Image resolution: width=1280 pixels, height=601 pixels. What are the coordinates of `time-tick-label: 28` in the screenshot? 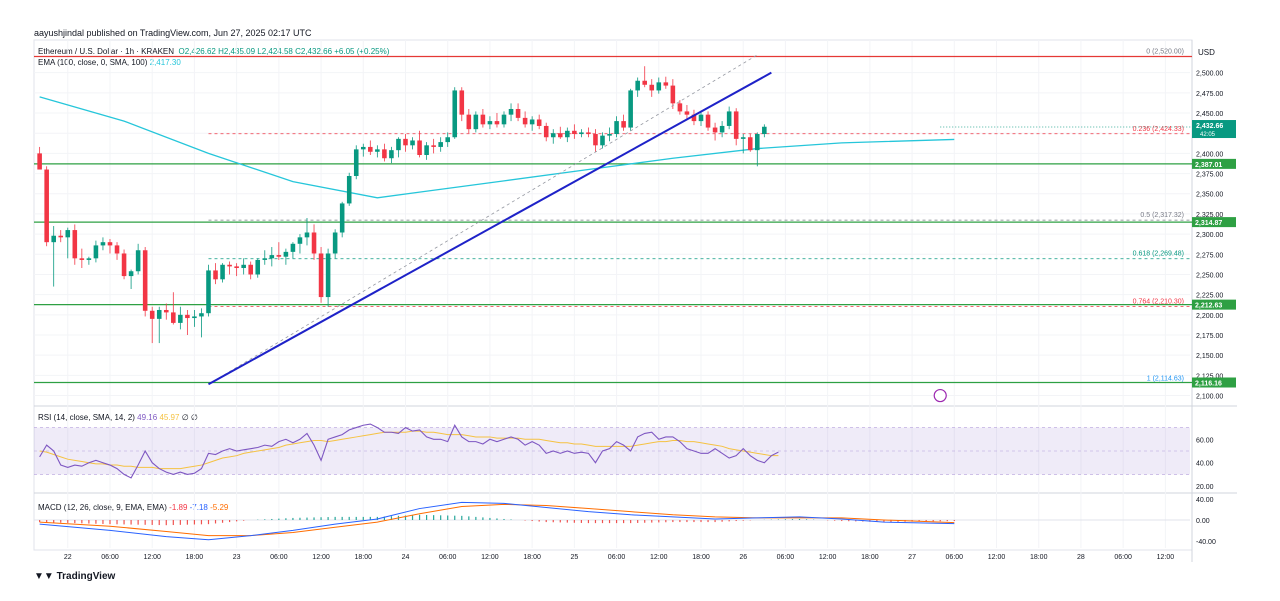 It's located at (1081, 557).